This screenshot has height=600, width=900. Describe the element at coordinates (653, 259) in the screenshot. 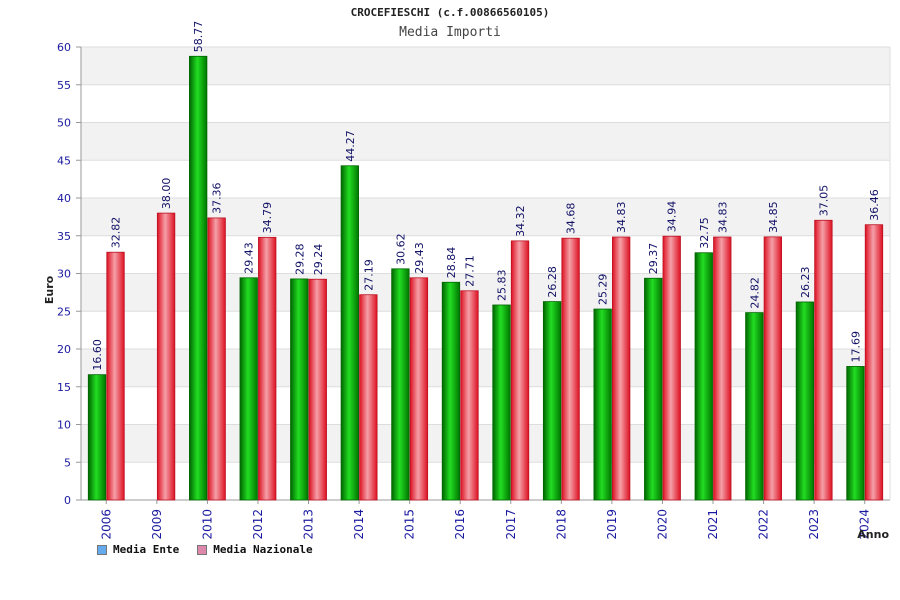

I see `data-label: 29.37` at that location.